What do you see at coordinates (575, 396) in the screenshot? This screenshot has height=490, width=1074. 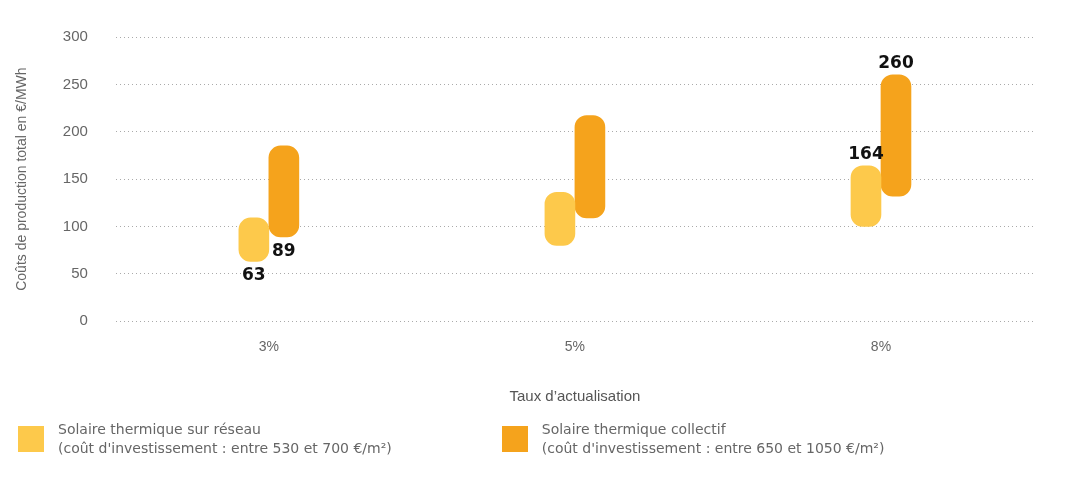 I see `x-axis-title: Taux d’actualisation` at bounding box center [575, 396].